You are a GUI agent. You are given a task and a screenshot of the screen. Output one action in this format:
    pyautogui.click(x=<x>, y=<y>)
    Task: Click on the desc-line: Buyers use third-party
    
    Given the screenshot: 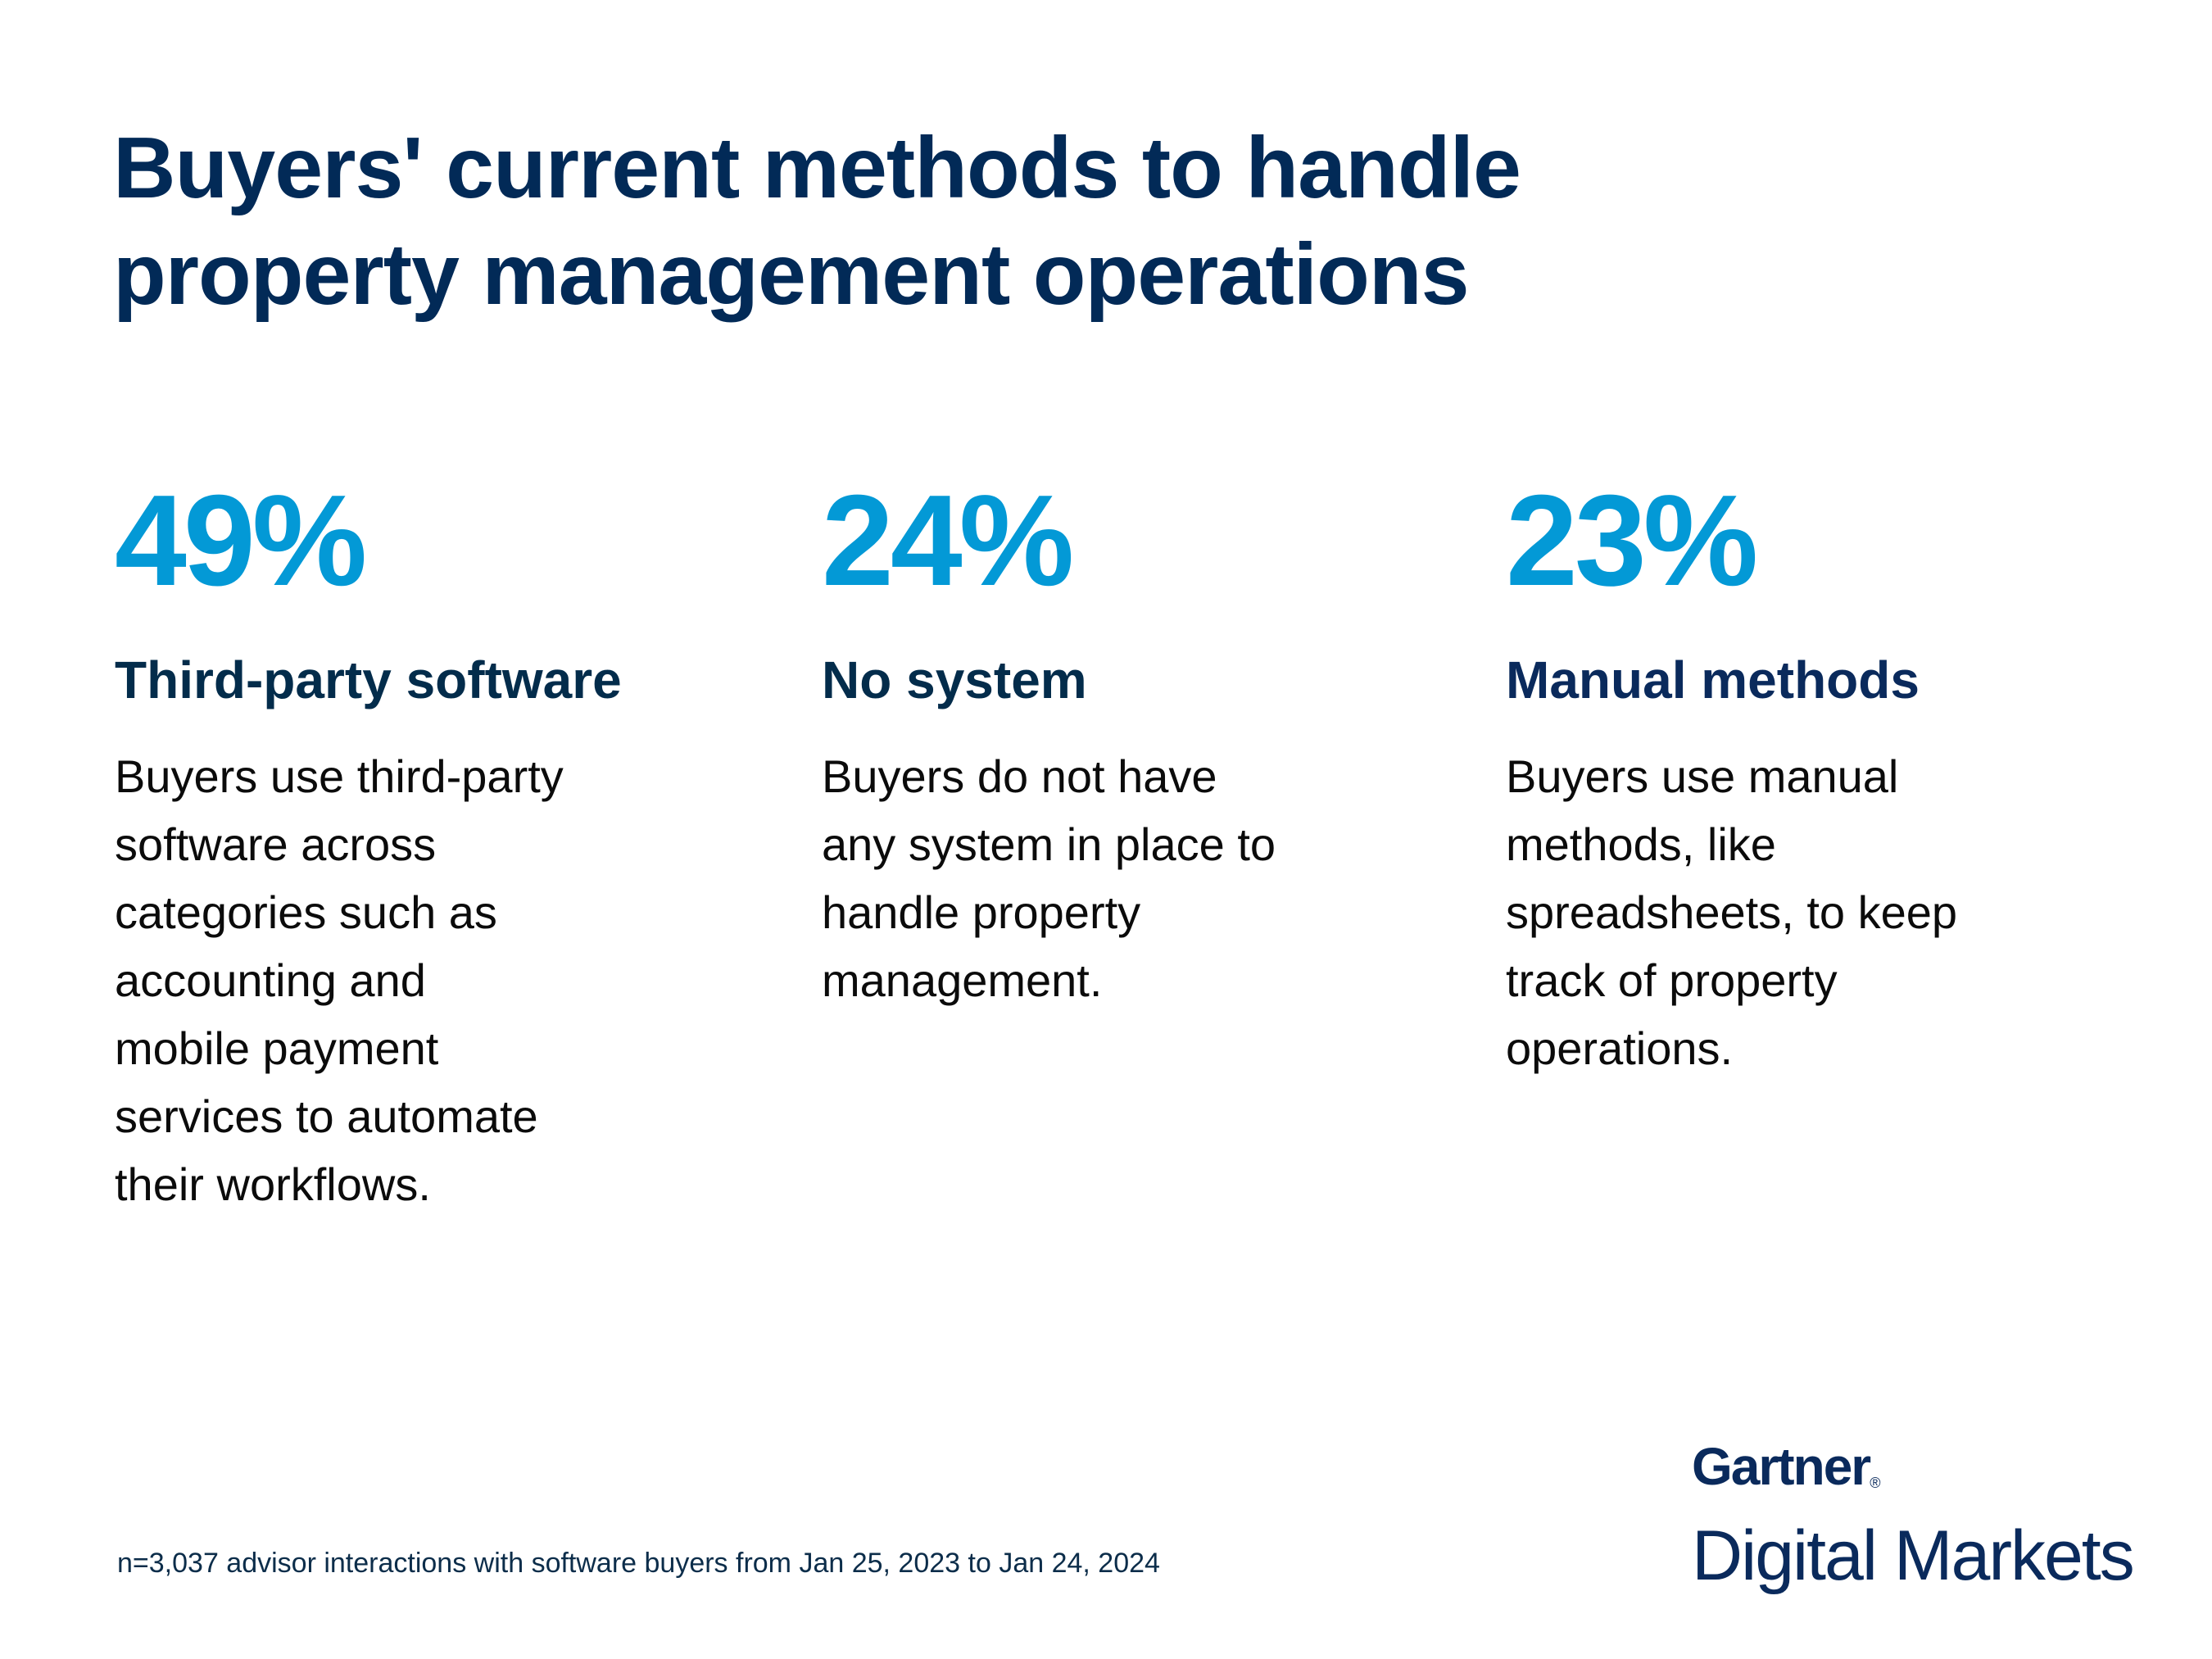 What is the action you would take?
    pyautogui.click(x=339, y=776)
    